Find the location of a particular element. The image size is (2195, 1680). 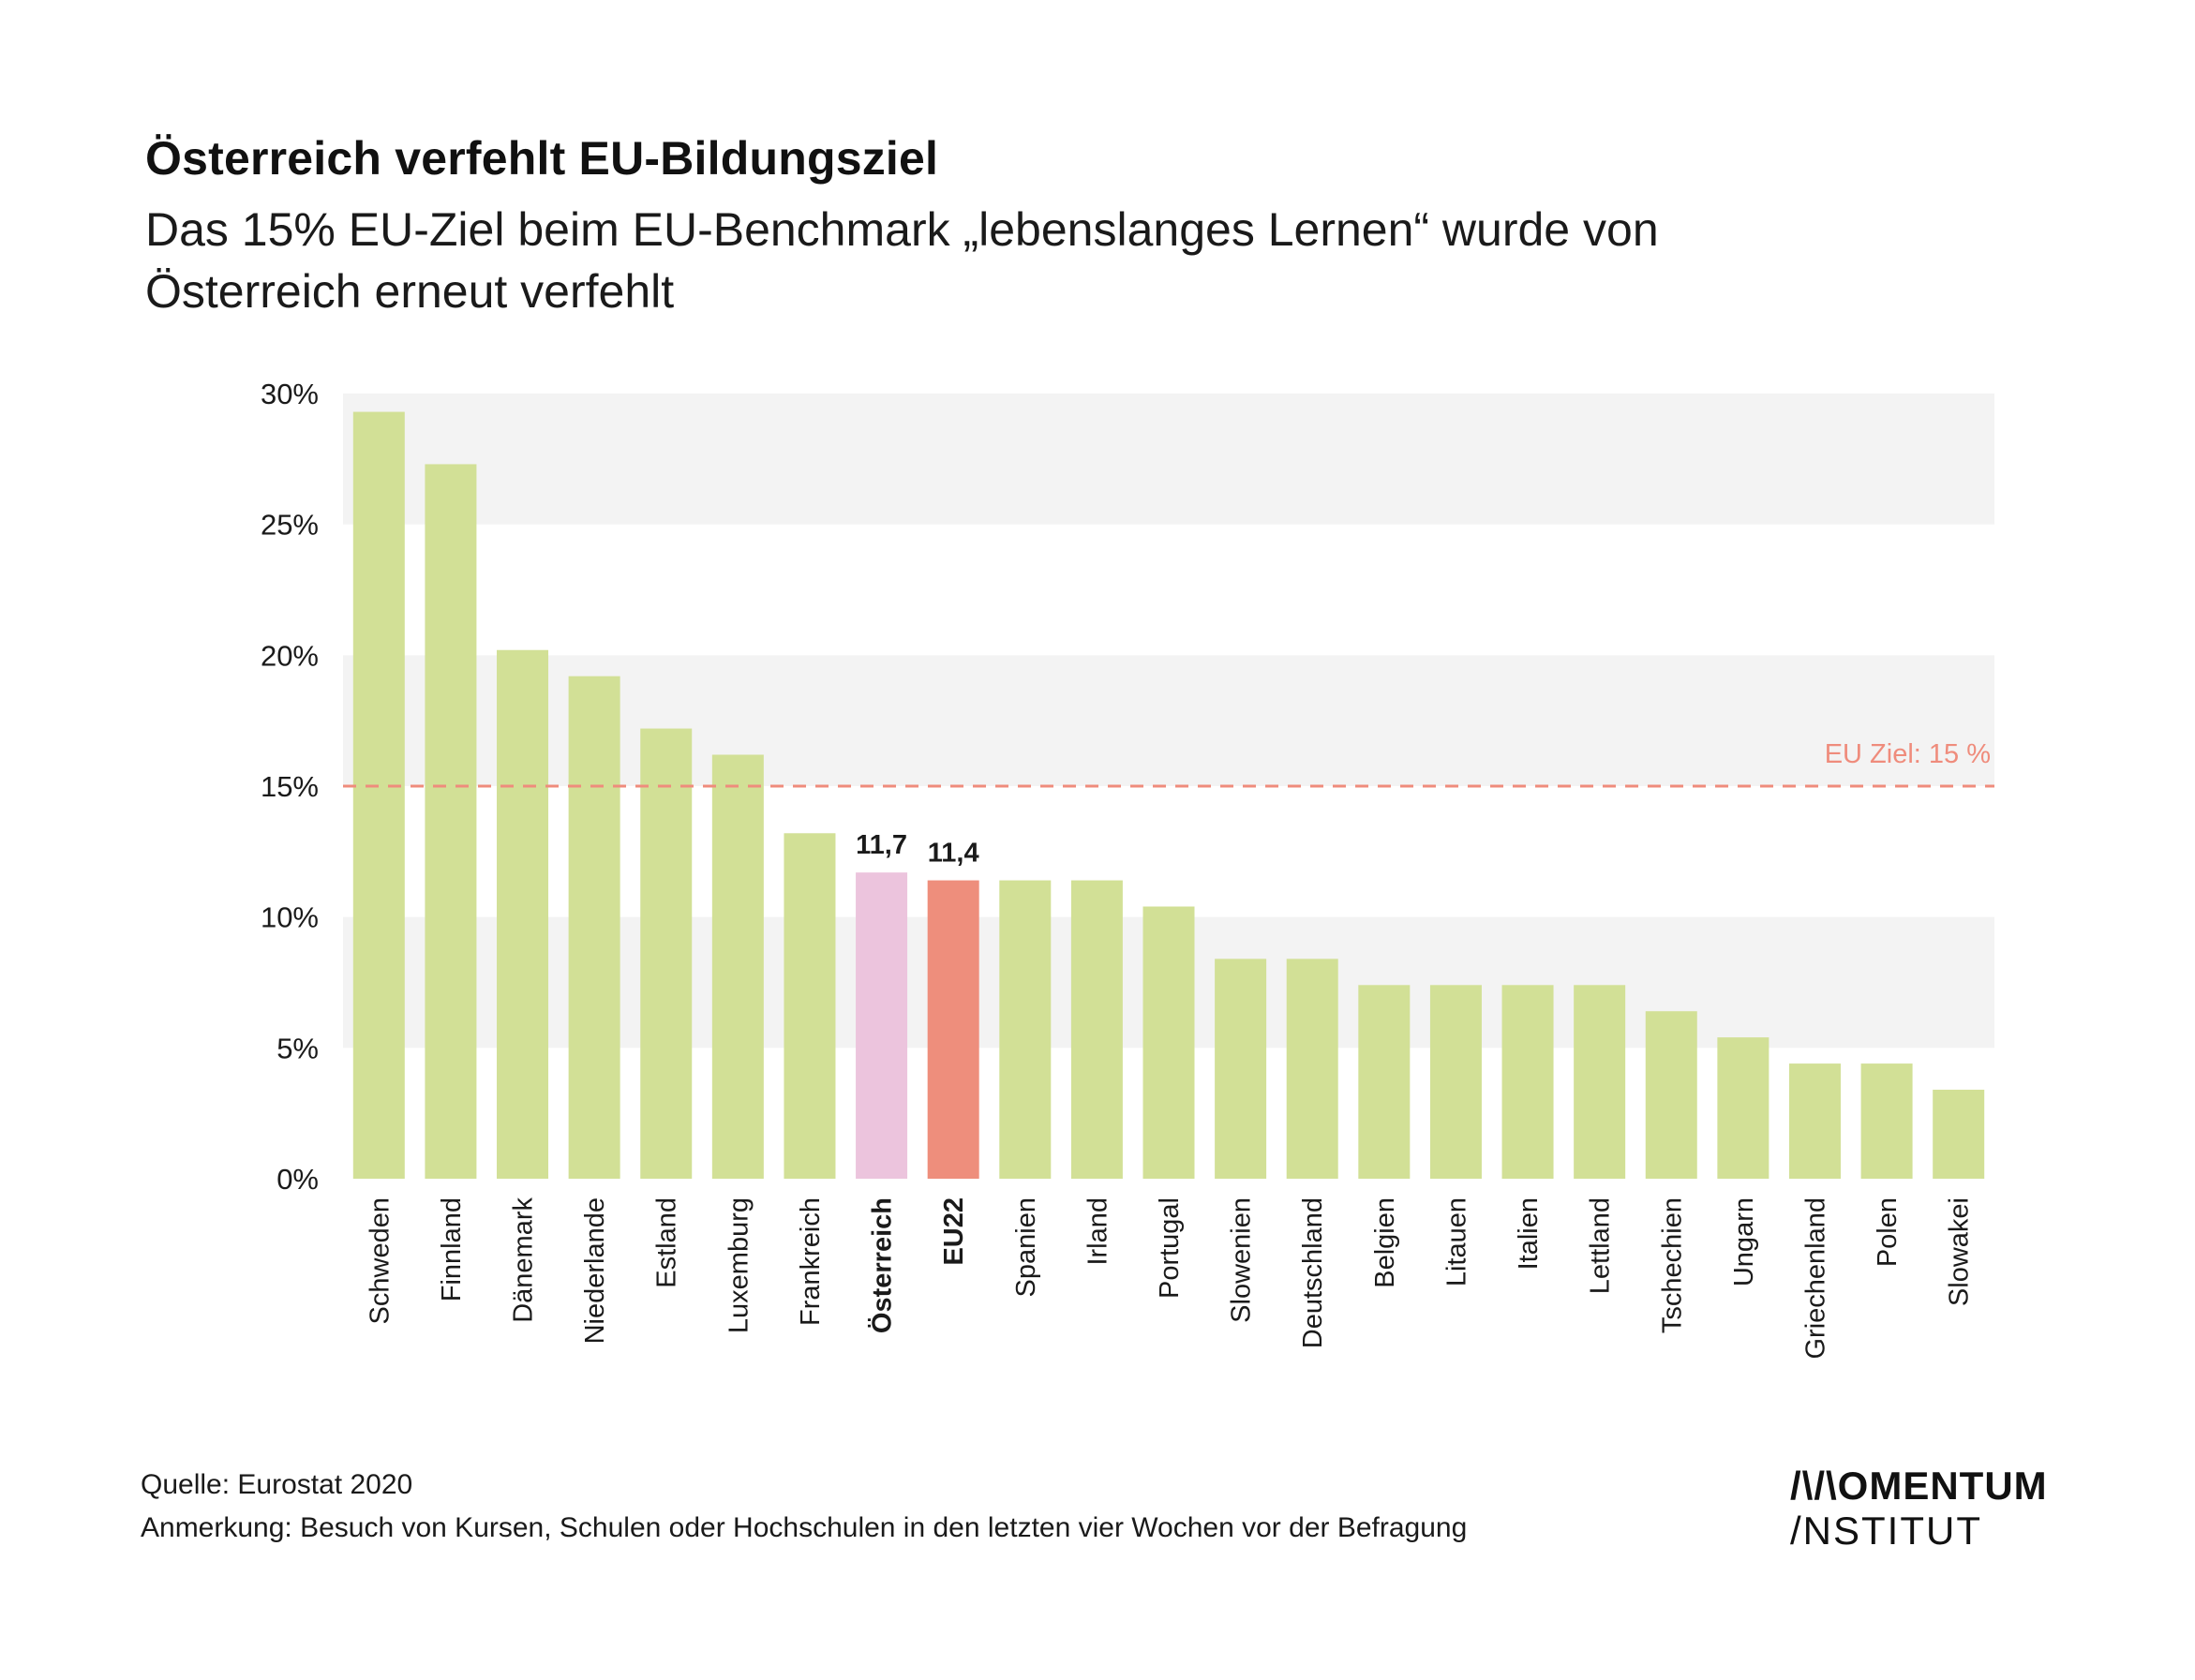

x-tick-label: EU22 is located at coordinates (954, 1231).